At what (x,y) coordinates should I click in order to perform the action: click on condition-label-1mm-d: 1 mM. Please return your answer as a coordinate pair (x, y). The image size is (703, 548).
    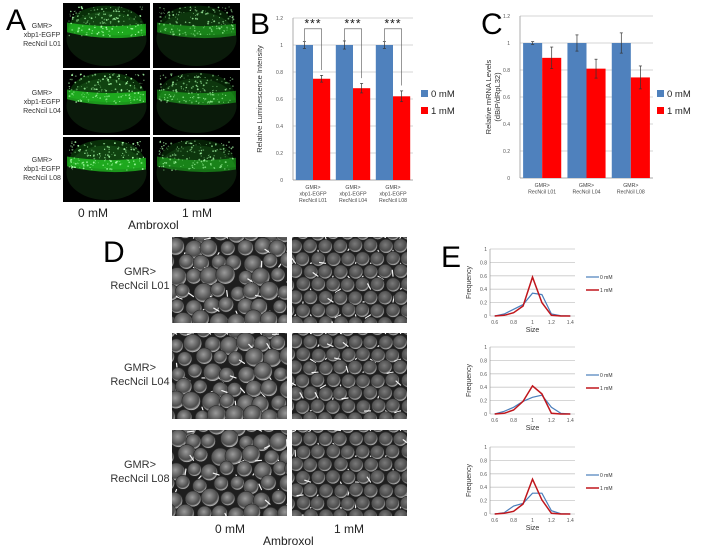
    Looking at the image, I should click on (349, 529).